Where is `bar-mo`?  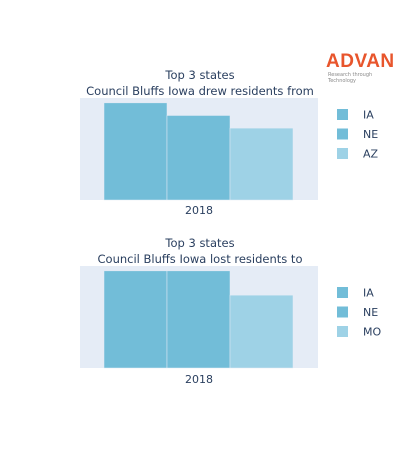
bar-mo is located at coordinates (261, 331).